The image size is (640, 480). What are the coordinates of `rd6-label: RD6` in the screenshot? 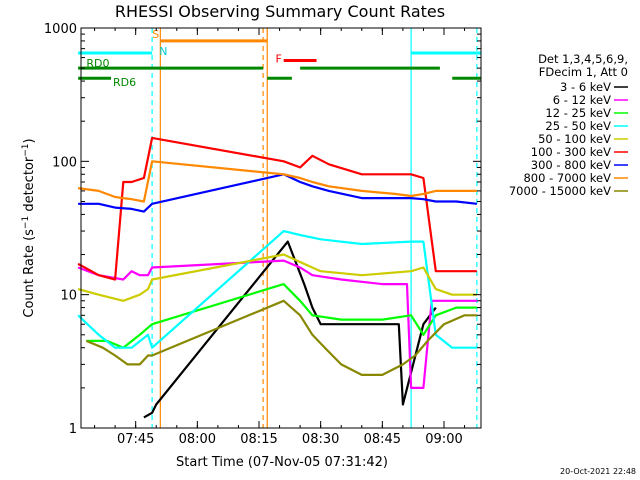 It's located at (124, 82).